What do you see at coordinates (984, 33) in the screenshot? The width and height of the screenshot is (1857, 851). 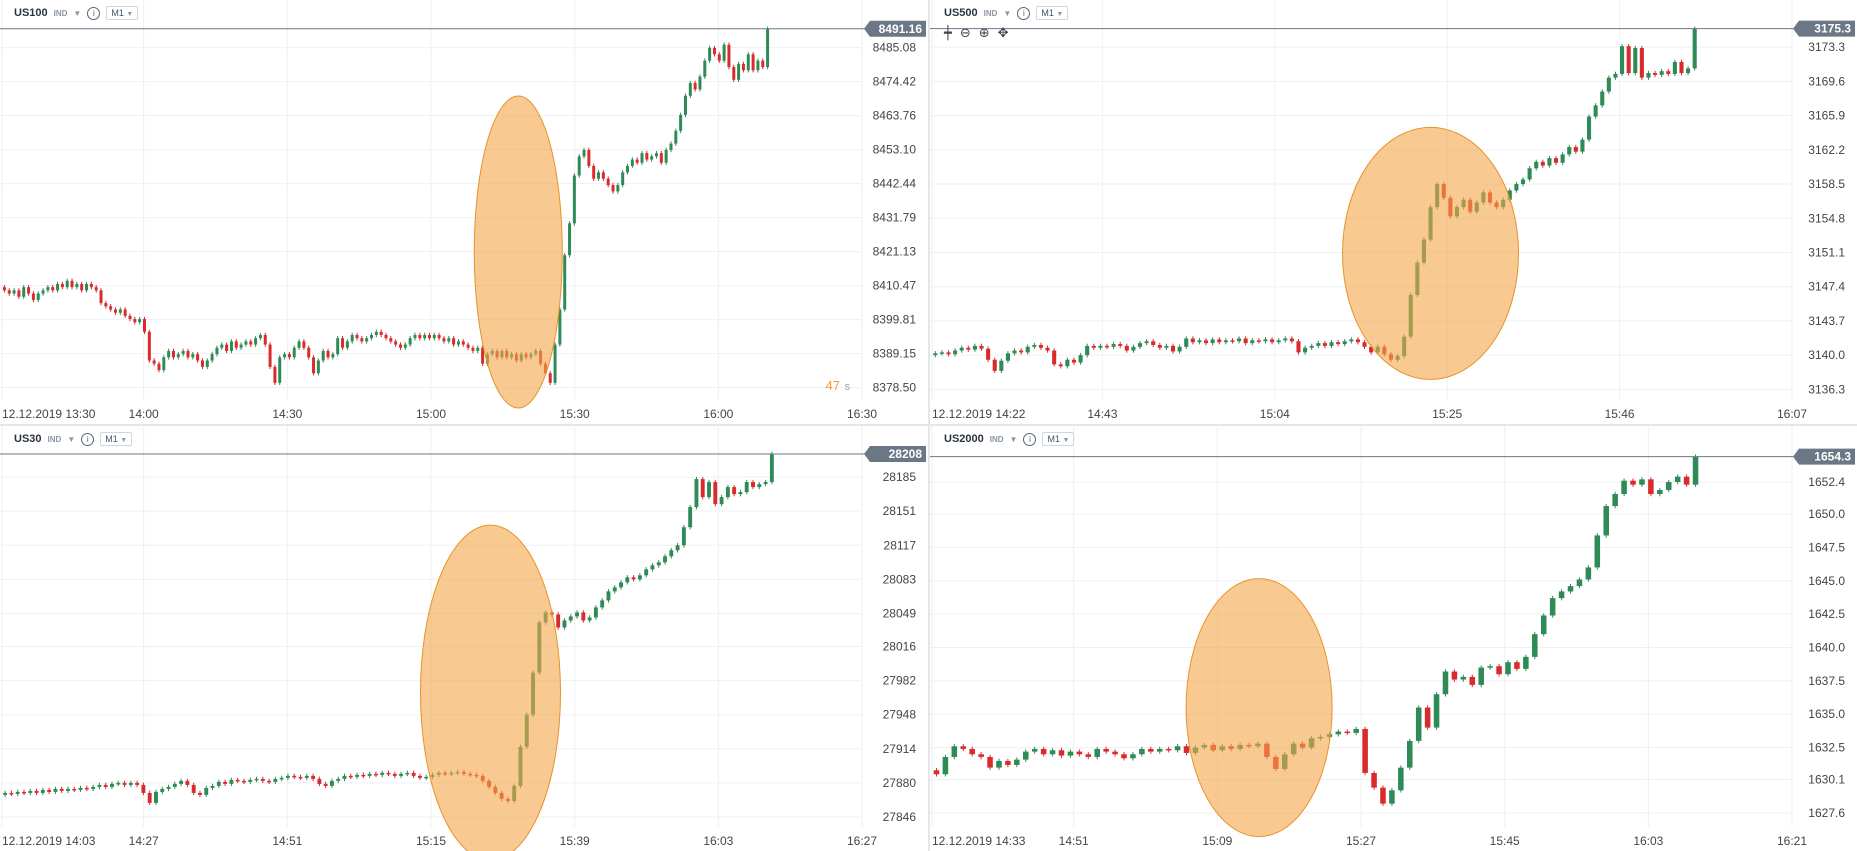 I see `zoom-in-icon: ⊕` at bounding box center [984, 33].